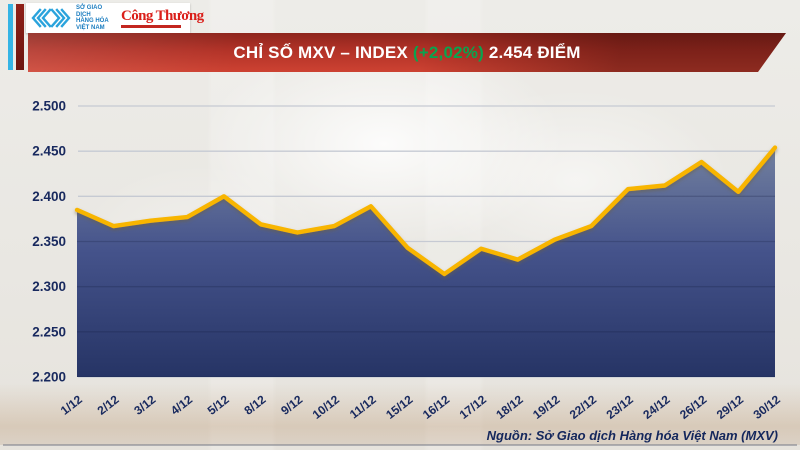  I want to click on commodity-photo-strip, so click(400, 414).